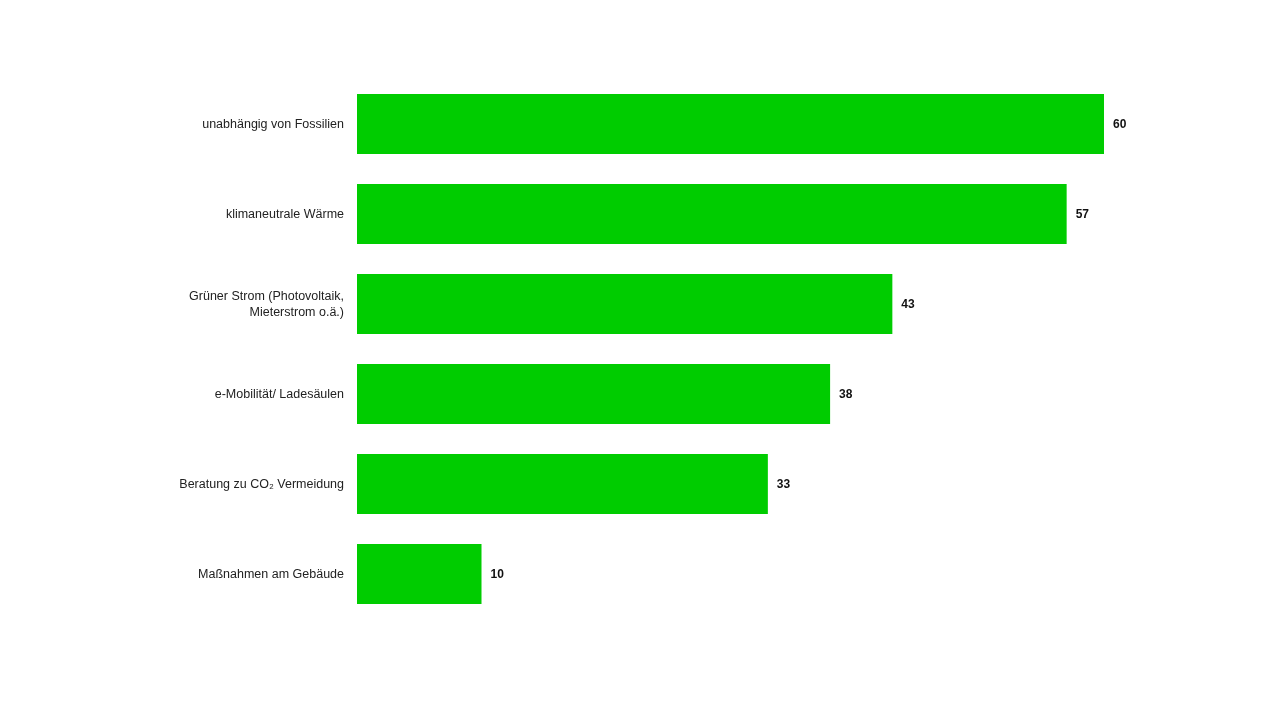  I want to click on y-tick-label: klimaneutrale Wärme, so click(285, 214).